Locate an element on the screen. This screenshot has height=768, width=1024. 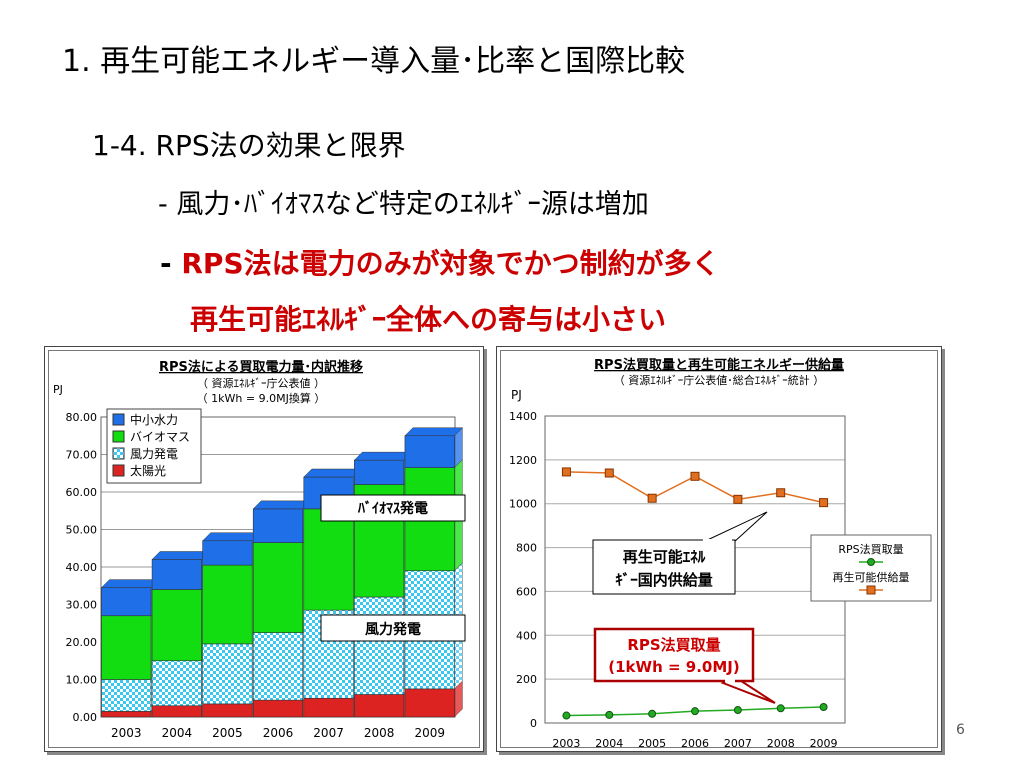
annotation-wind: 風力発電 is located at coordinates (393, 628).